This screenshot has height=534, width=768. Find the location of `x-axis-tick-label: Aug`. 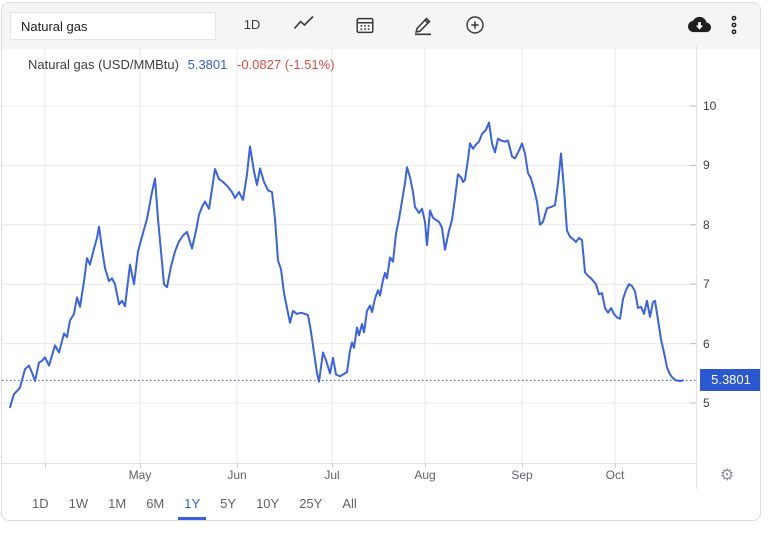

x-axis-tick-label: Aug is located at coordinates (425, 475).